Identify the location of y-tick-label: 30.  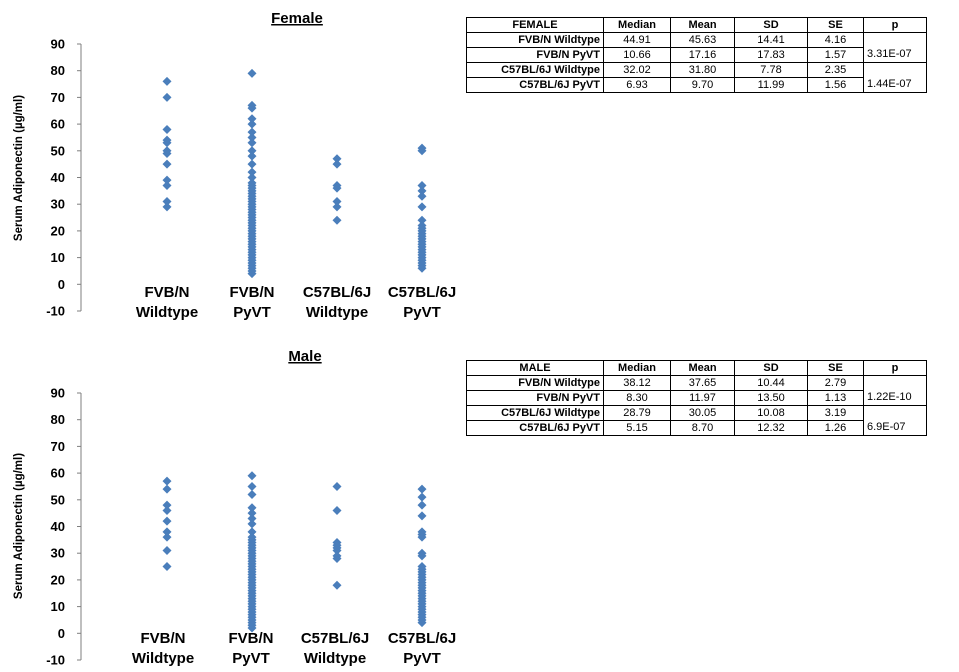
(58, 204).